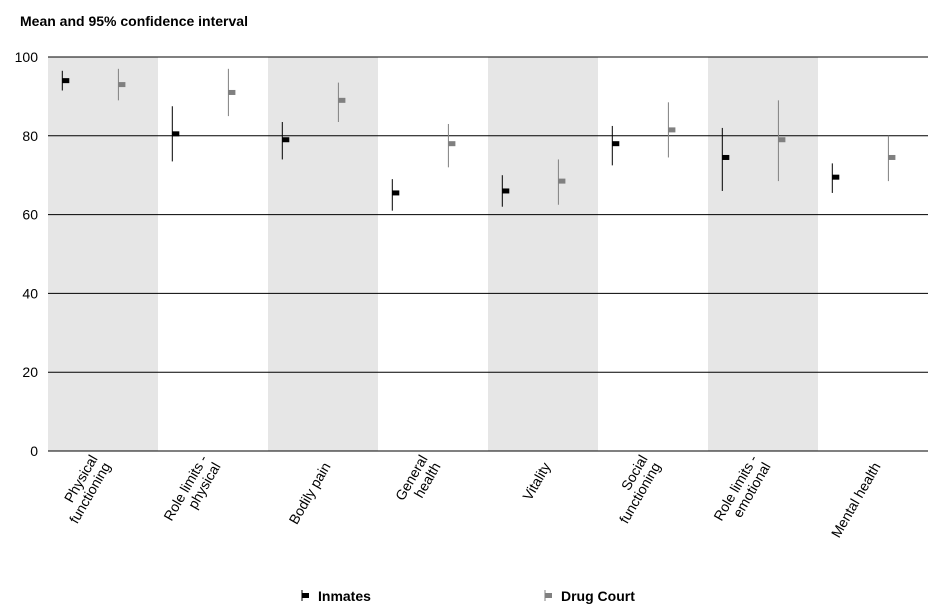 The width and height of the screenshot is (928, 608). I want to click on legend-label: Drug Court, so click(598, 596).